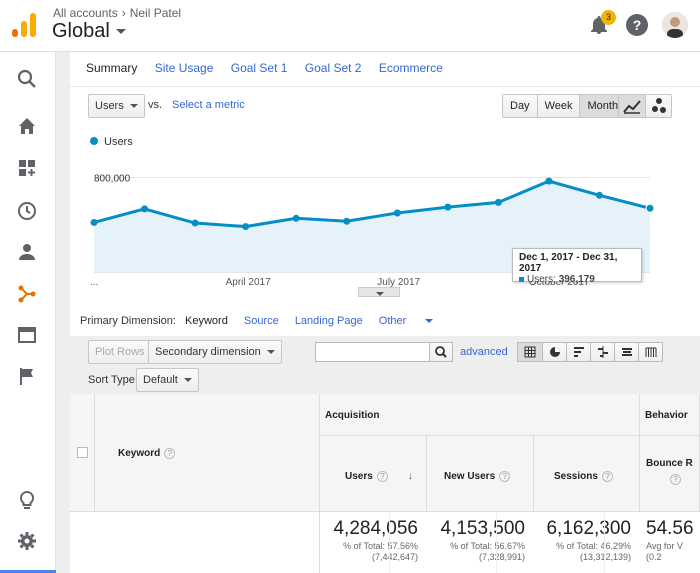  Describe the element at coordinates (373, 474) in the screenshot. I see `users-column-header` at that location.